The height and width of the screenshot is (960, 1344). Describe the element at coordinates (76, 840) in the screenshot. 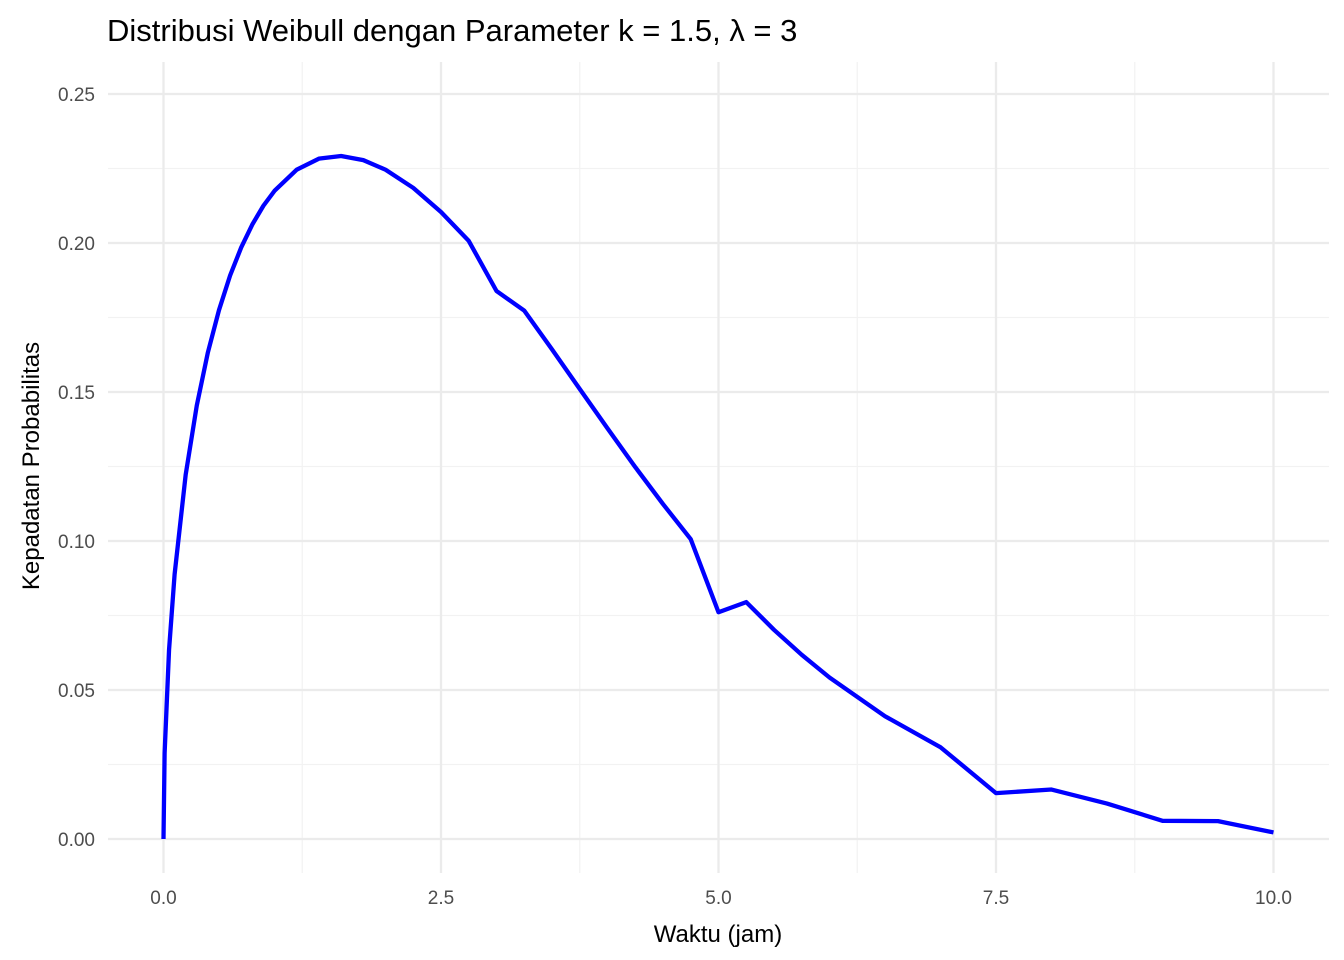

I see `y-tick-label: 0.00` at that location.